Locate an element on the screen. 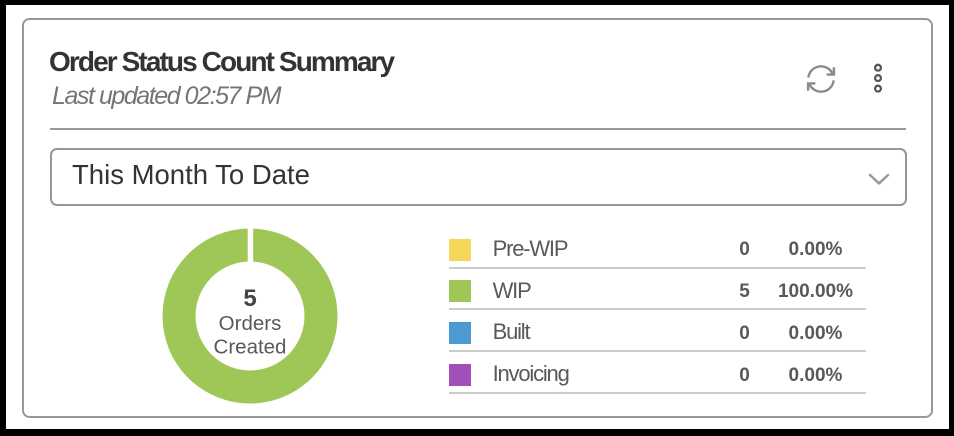  svg-text: Orders is located at coordinates (250, 323).